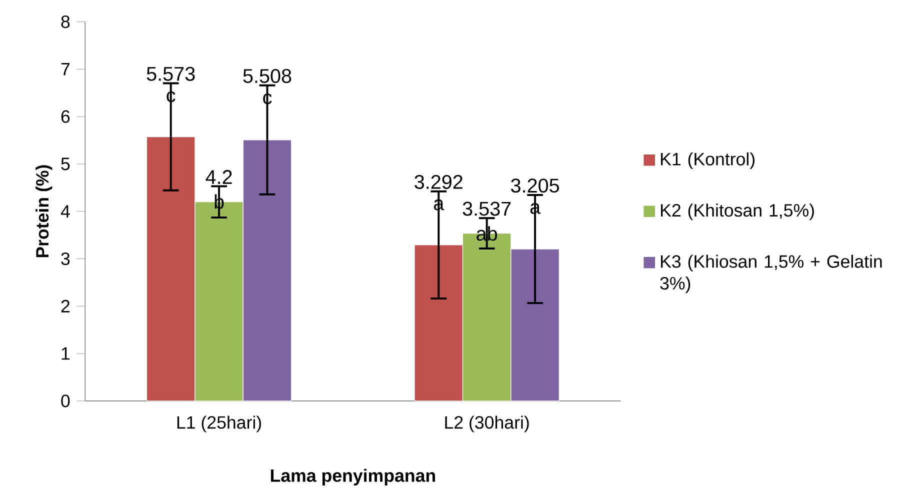  What do you see at coordinates (219, 424) in the screenshot?
I see `x-tick-label: L1 (25hari)` at bounding box center [219, 424].